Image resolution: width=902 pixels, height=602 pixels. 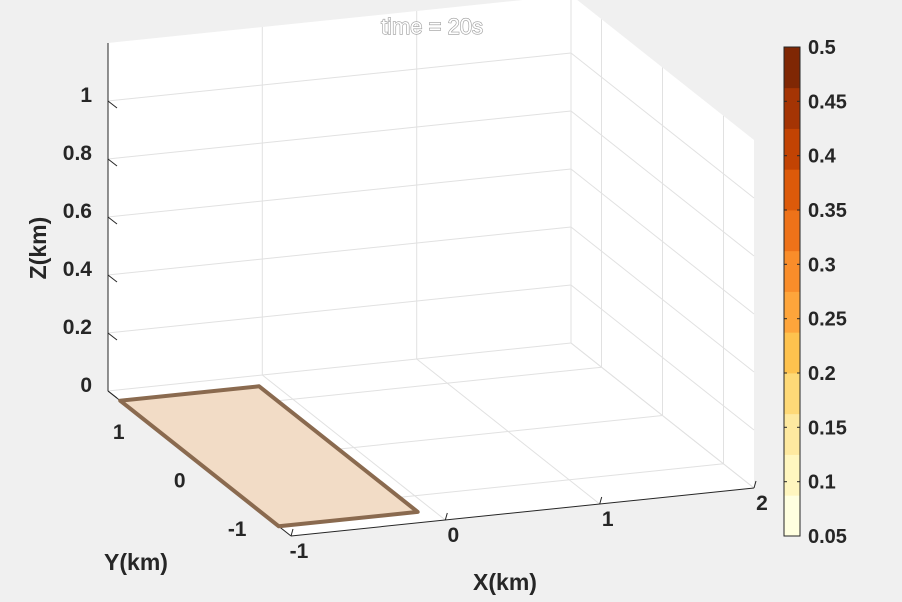 I want to click on colorbar-tick-label: 0.5, so click(x=822, y=48).